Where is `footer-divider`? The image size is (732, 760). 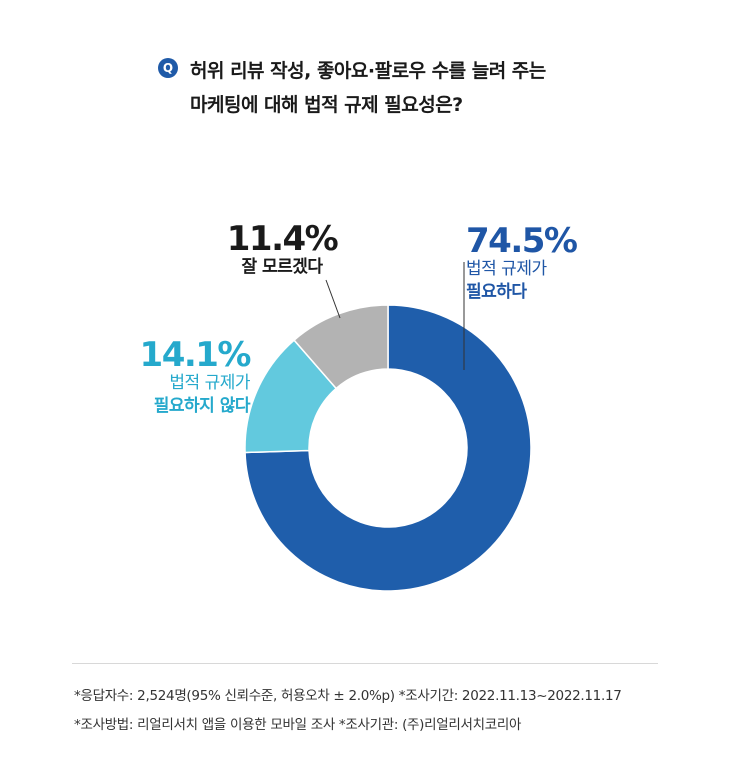 footer-divider is located at coordinates (365, 663).